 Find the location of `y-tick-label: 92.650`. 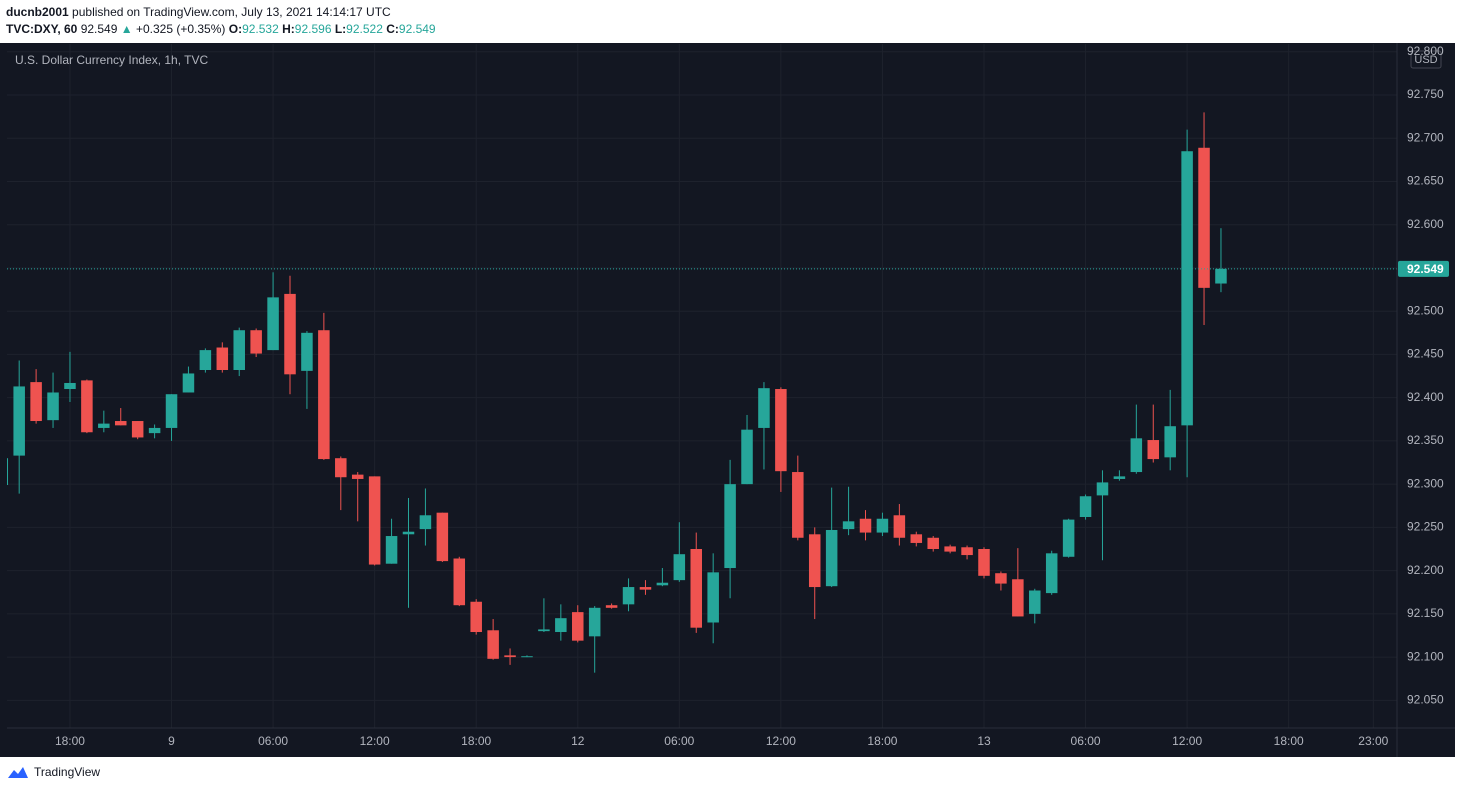

y-tick-label: 92.650 is located at coordinates (1425, 181).